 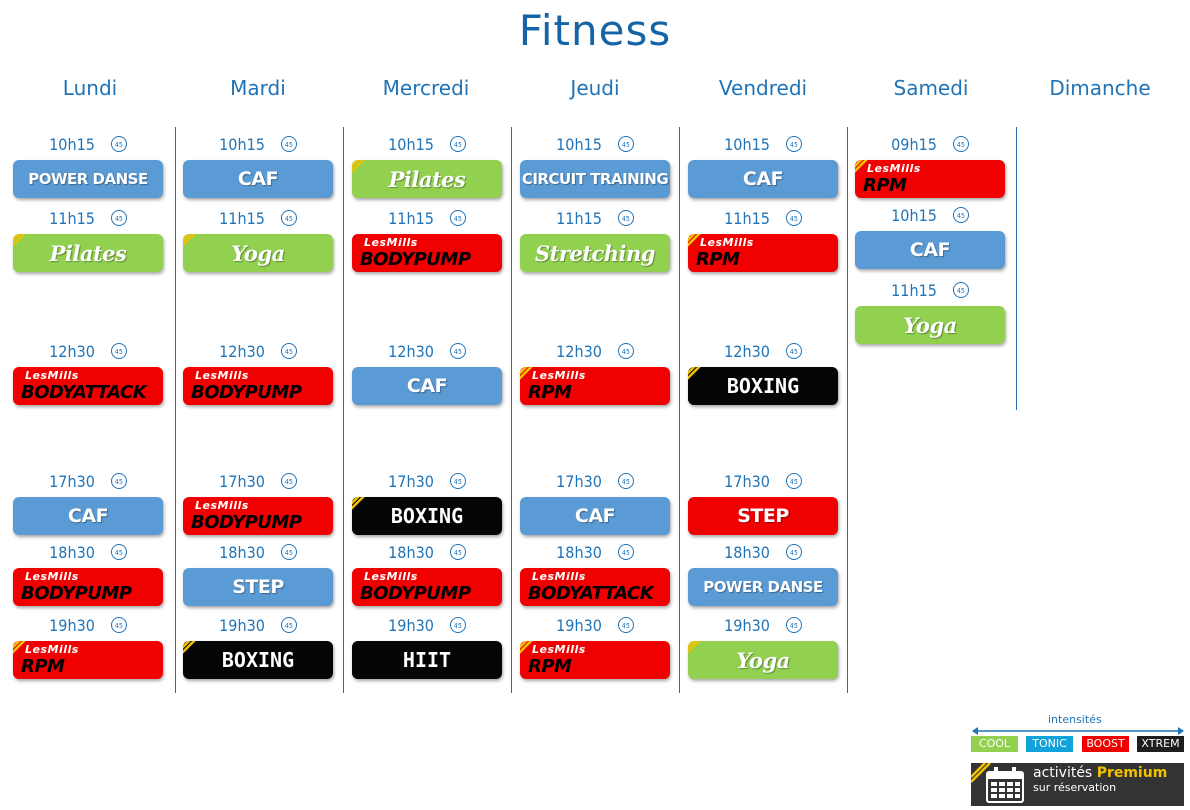 I want to click on class-card-stretching: Stretching, so click(x=595, y=253).